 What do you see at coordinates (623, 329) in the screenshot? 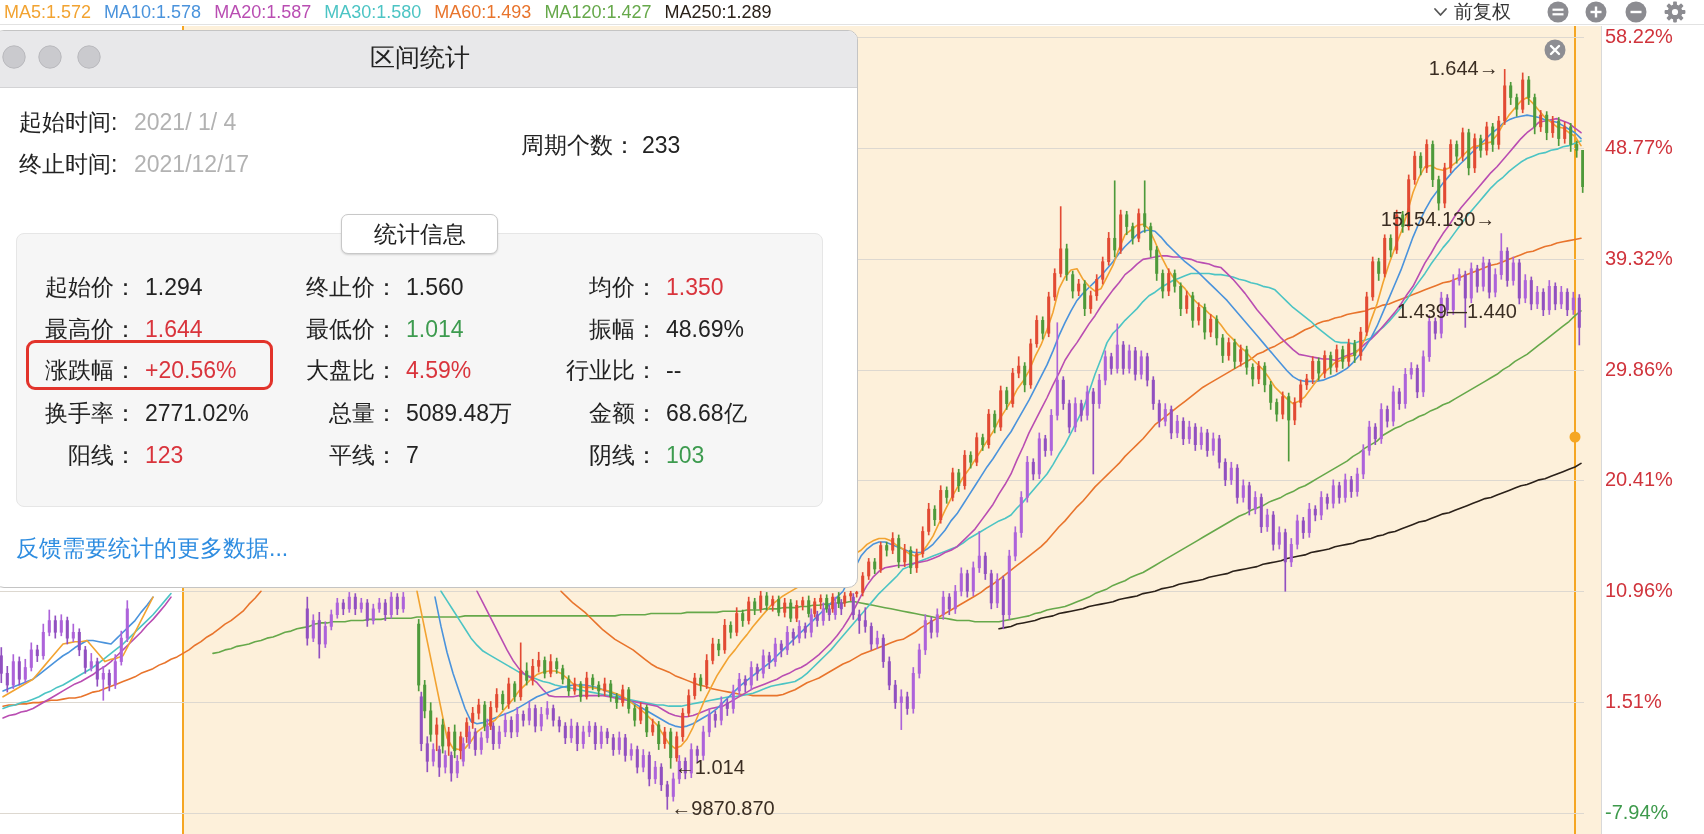
I see `annotation: 振幅：` at bounding box center [623, 329].